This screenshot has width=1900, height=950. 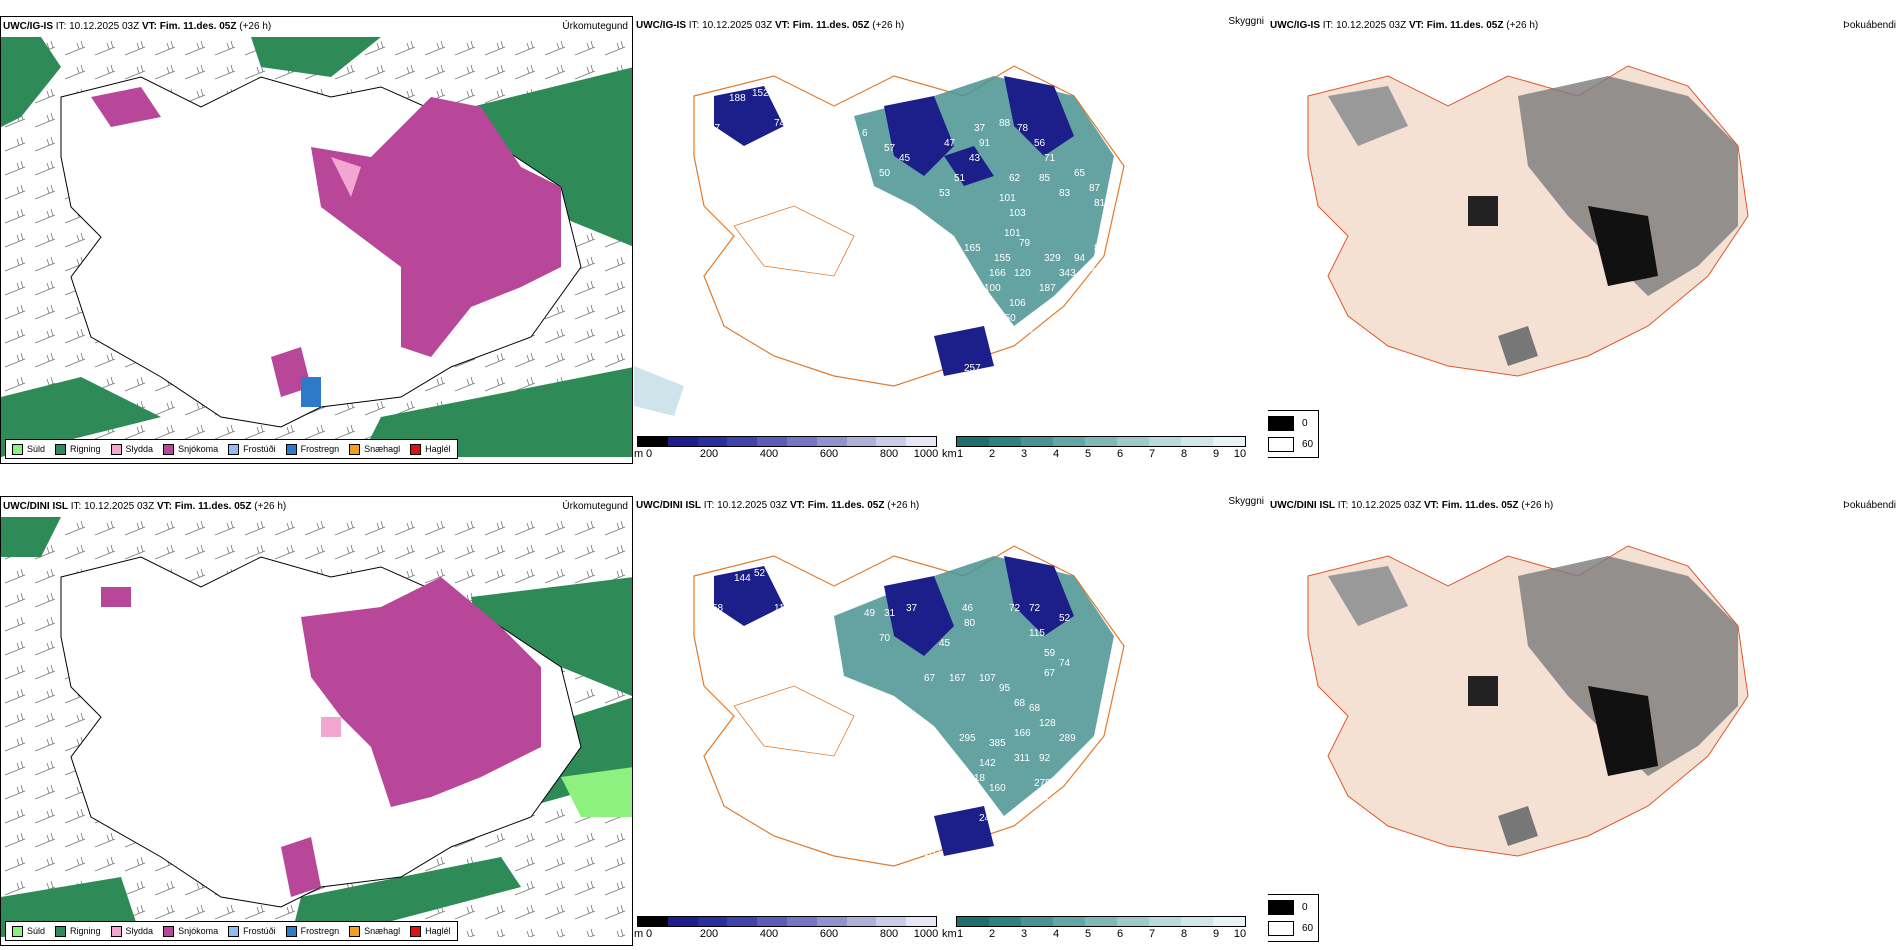 What do you see at coordinates (945, 383) in the screenshot?
I see `visibility-label: 16` at bounding box center [945, 383].